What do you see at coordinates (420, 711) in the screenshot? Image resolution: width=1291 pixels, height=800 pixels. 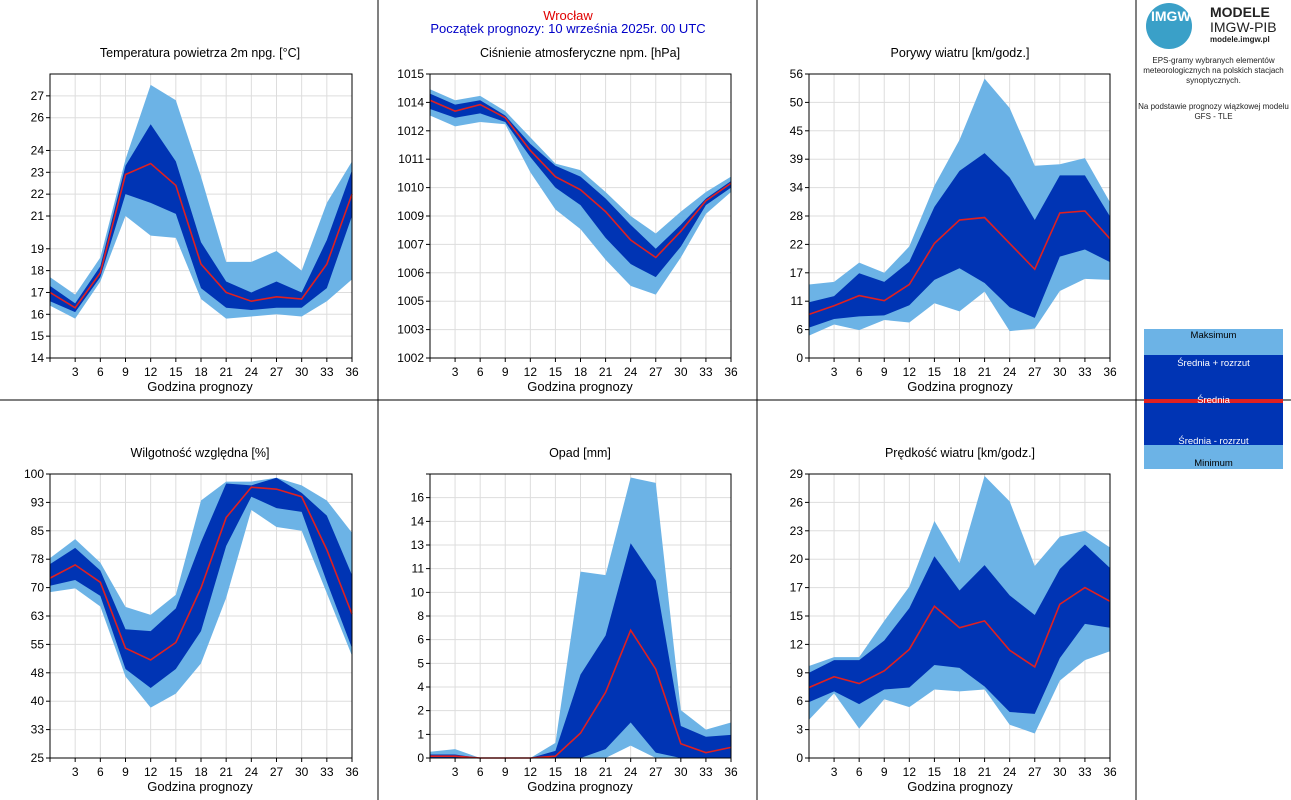 I see `y-tick-label: 2` at bounding box center [420, 711].